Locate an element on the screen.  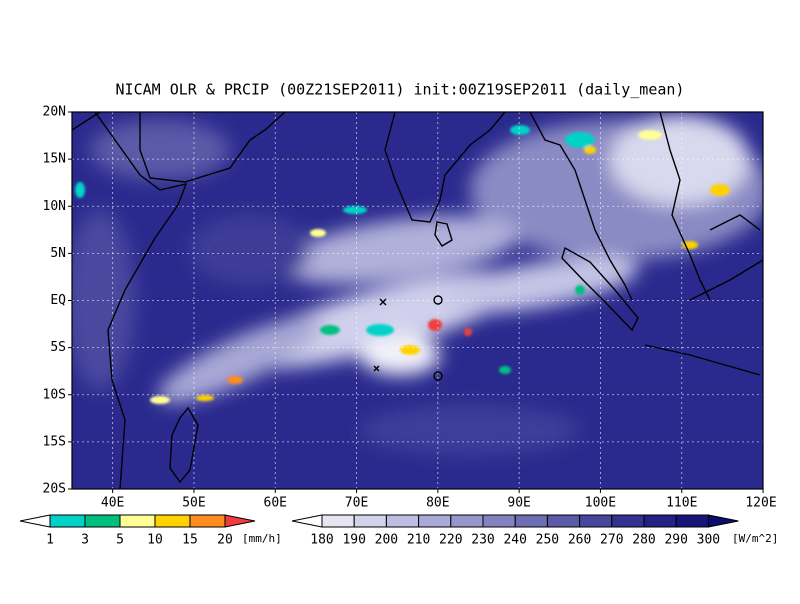
lon-label: 120E is located at coordinates (760, 503).